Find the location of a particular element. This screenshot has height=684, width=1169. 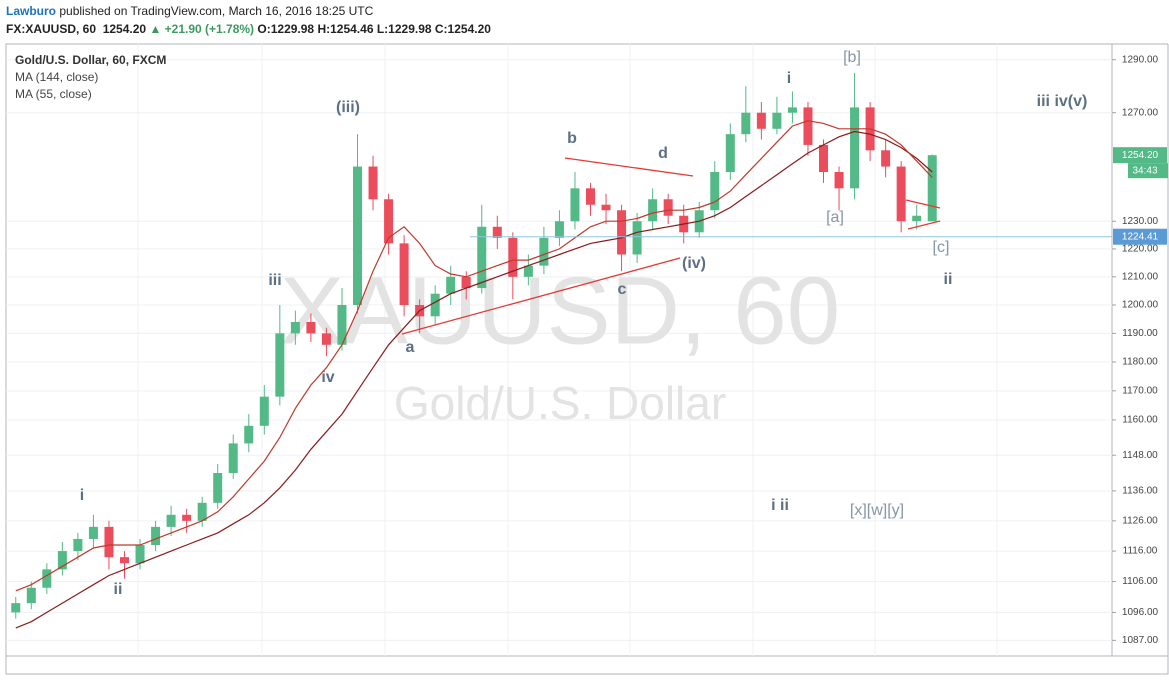

wave-label: [b] is located at coordinates (852, 57).